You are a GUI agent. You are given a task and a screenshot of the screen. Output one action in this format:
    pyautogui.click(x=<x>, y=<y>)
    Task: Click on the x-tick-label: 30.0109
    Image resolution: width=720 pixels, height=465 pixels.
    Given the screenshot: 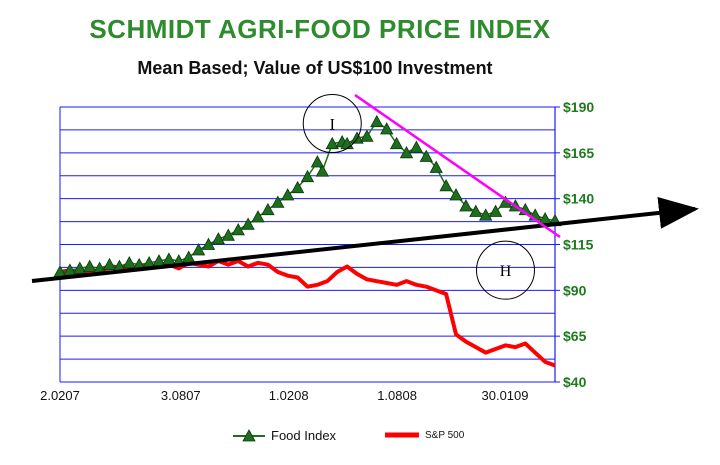 What is the action you would take?
    pyautogui.click(x=505, y=395)
    